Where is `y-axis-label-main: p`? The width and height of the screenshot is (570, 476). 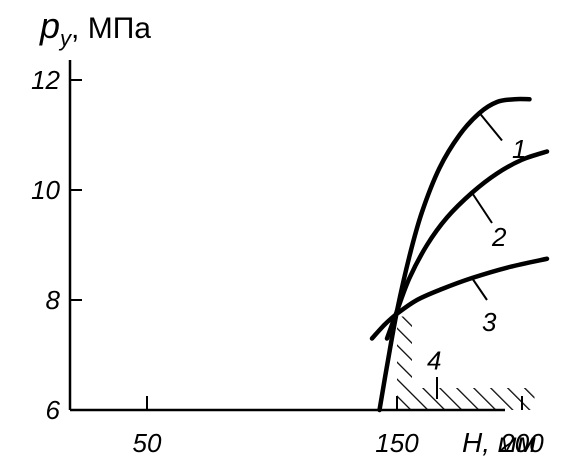 y-axis-label-main: p is located at coordinates (49, 25).